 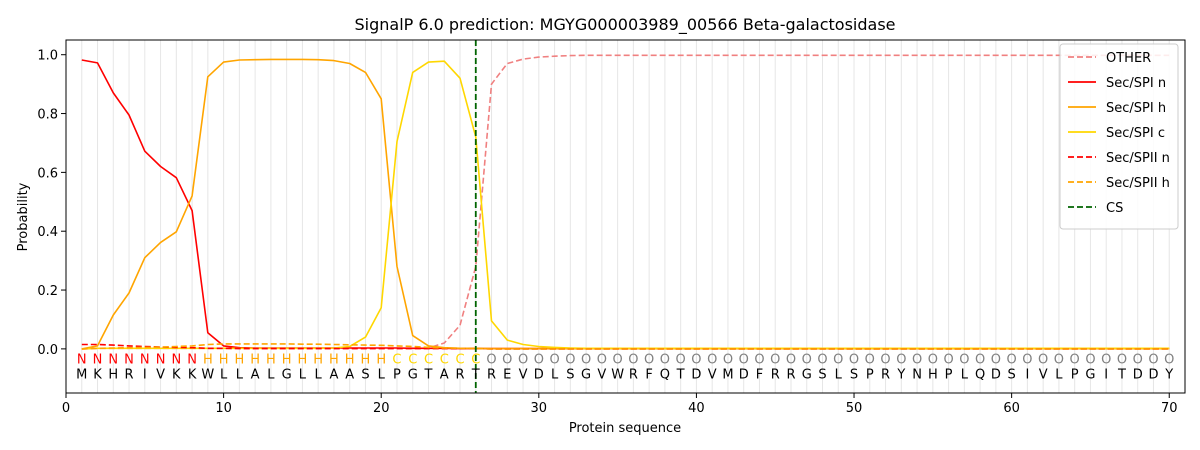 What do you see at coordinates (996, 374) in the screenshot?
I see `residue-label: D` at bounding box center [996, 374].